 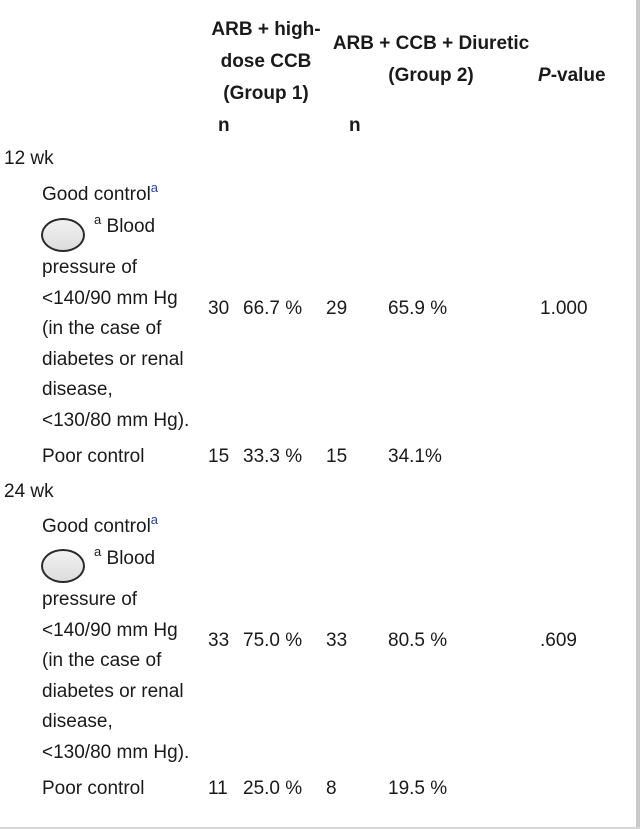 What do you see at coordinates (320, 828) in the screenshot?
I see `bottom-divider` at bounding box center [320, 828].